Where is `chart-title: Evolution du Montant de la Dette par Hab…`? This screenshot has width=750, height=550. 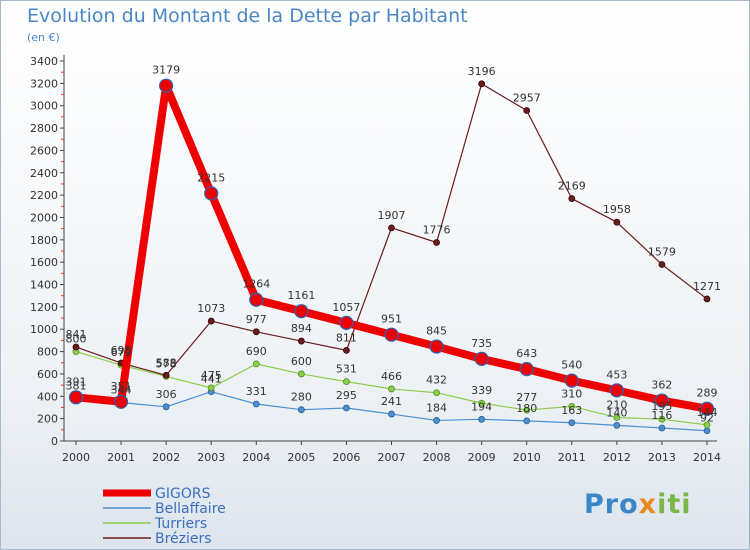 chart-title: Evolution du Montant de la Dette par Hab… is located at coordinates (247, 16).